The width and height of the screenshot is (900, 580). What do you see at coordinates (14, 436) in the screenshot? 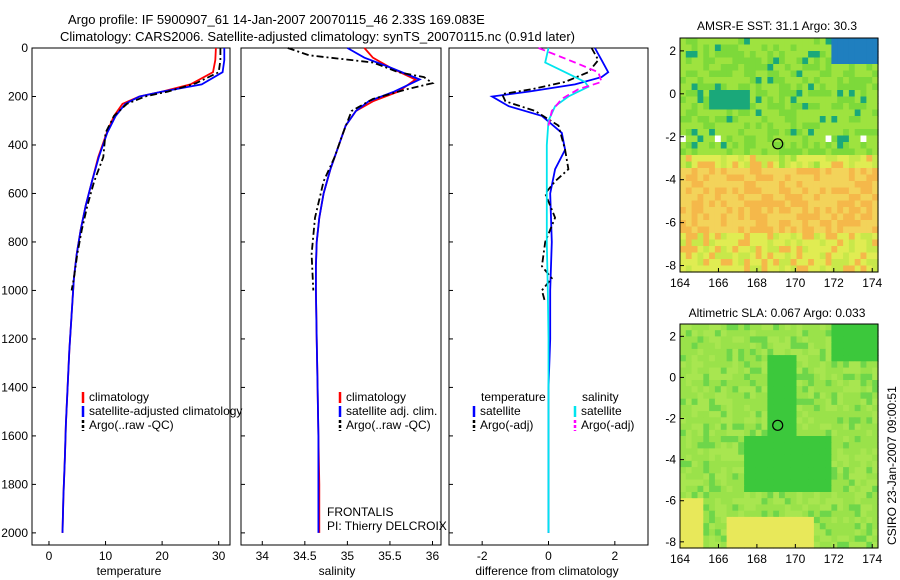
I see `panel1-ytick-label: 1600` at bounding box center [14, 436].